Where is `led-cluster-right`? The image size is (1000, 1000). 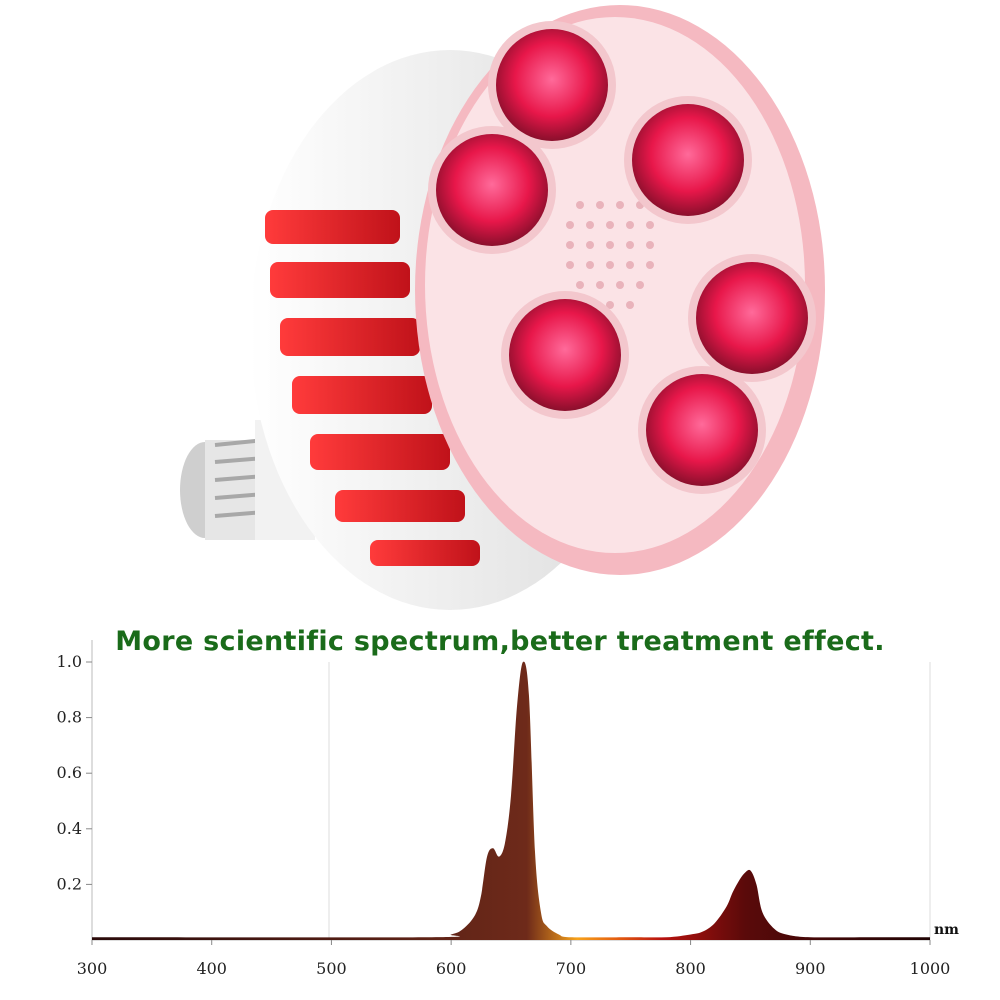
led-cluster-right is located at coordinates (752, 318).